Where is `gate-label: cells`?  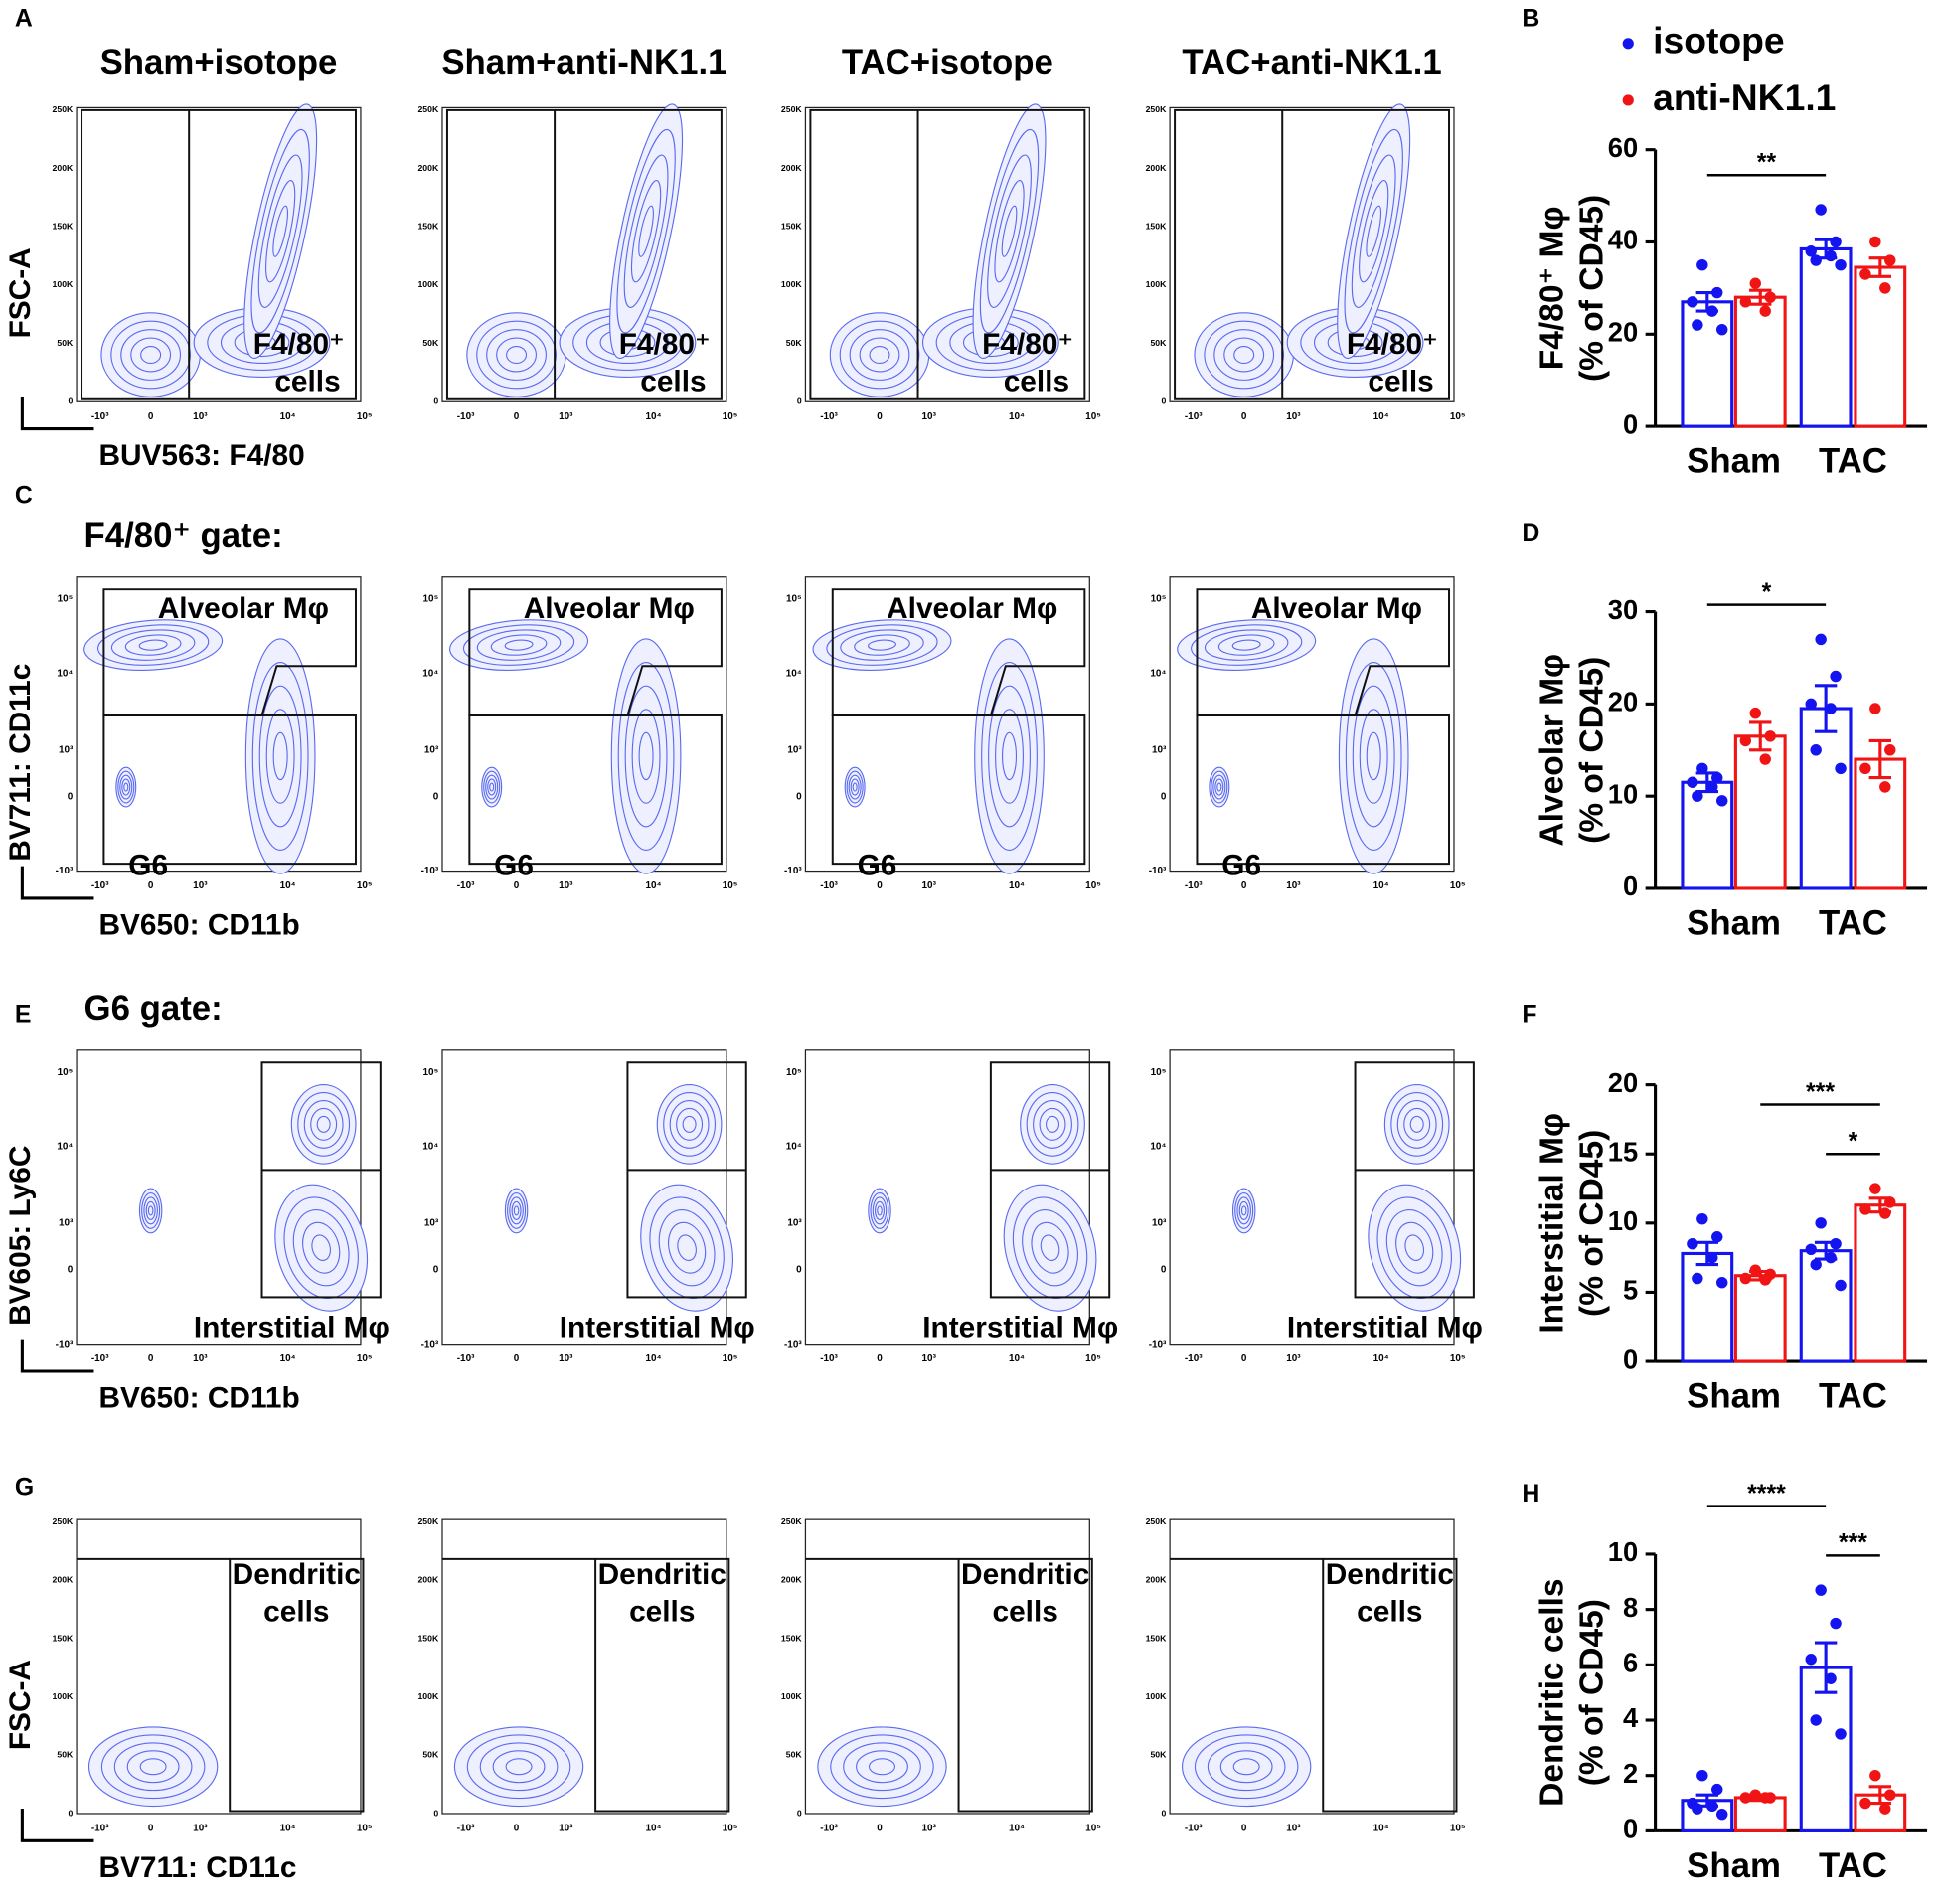
gate-label: cells is located at coordinates (1026, 1612).